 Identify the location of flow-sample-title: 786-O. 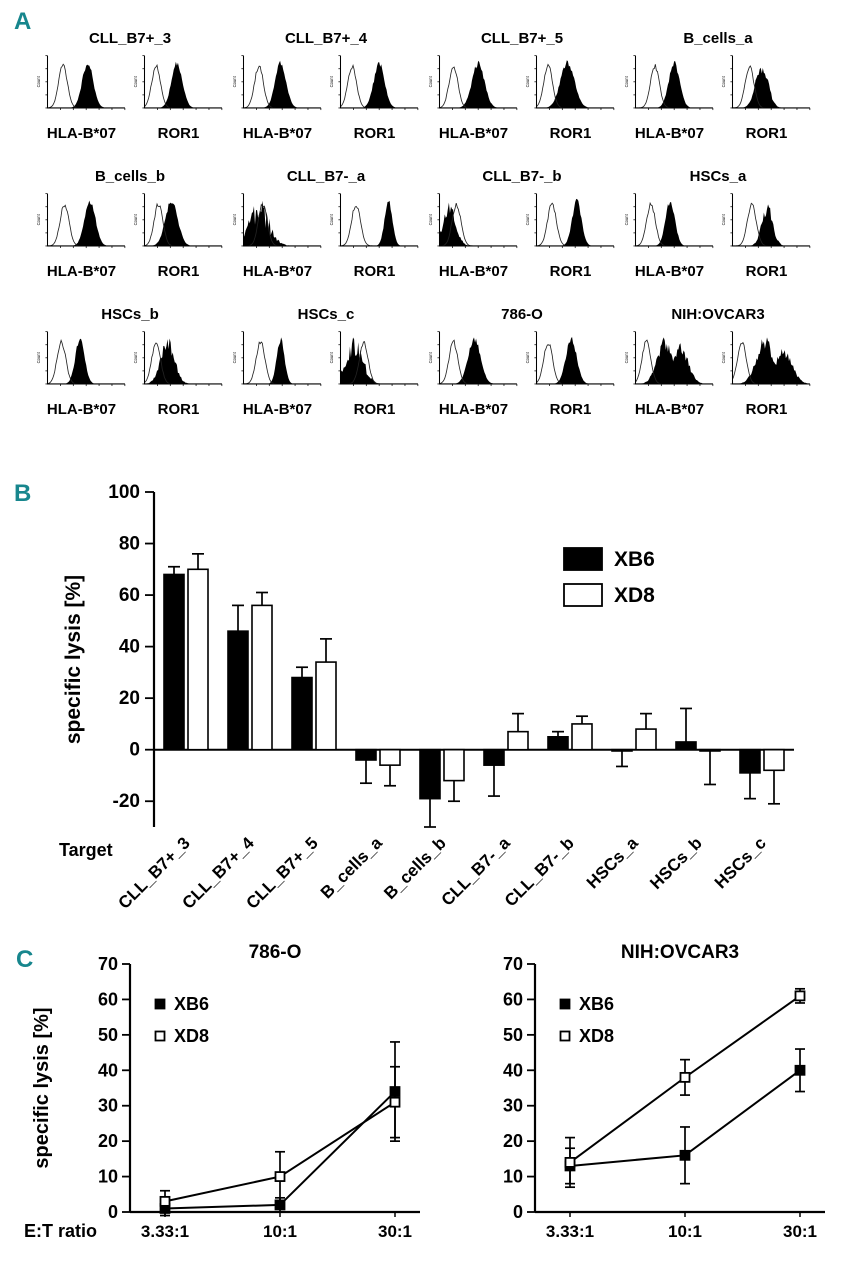
(522, 314).